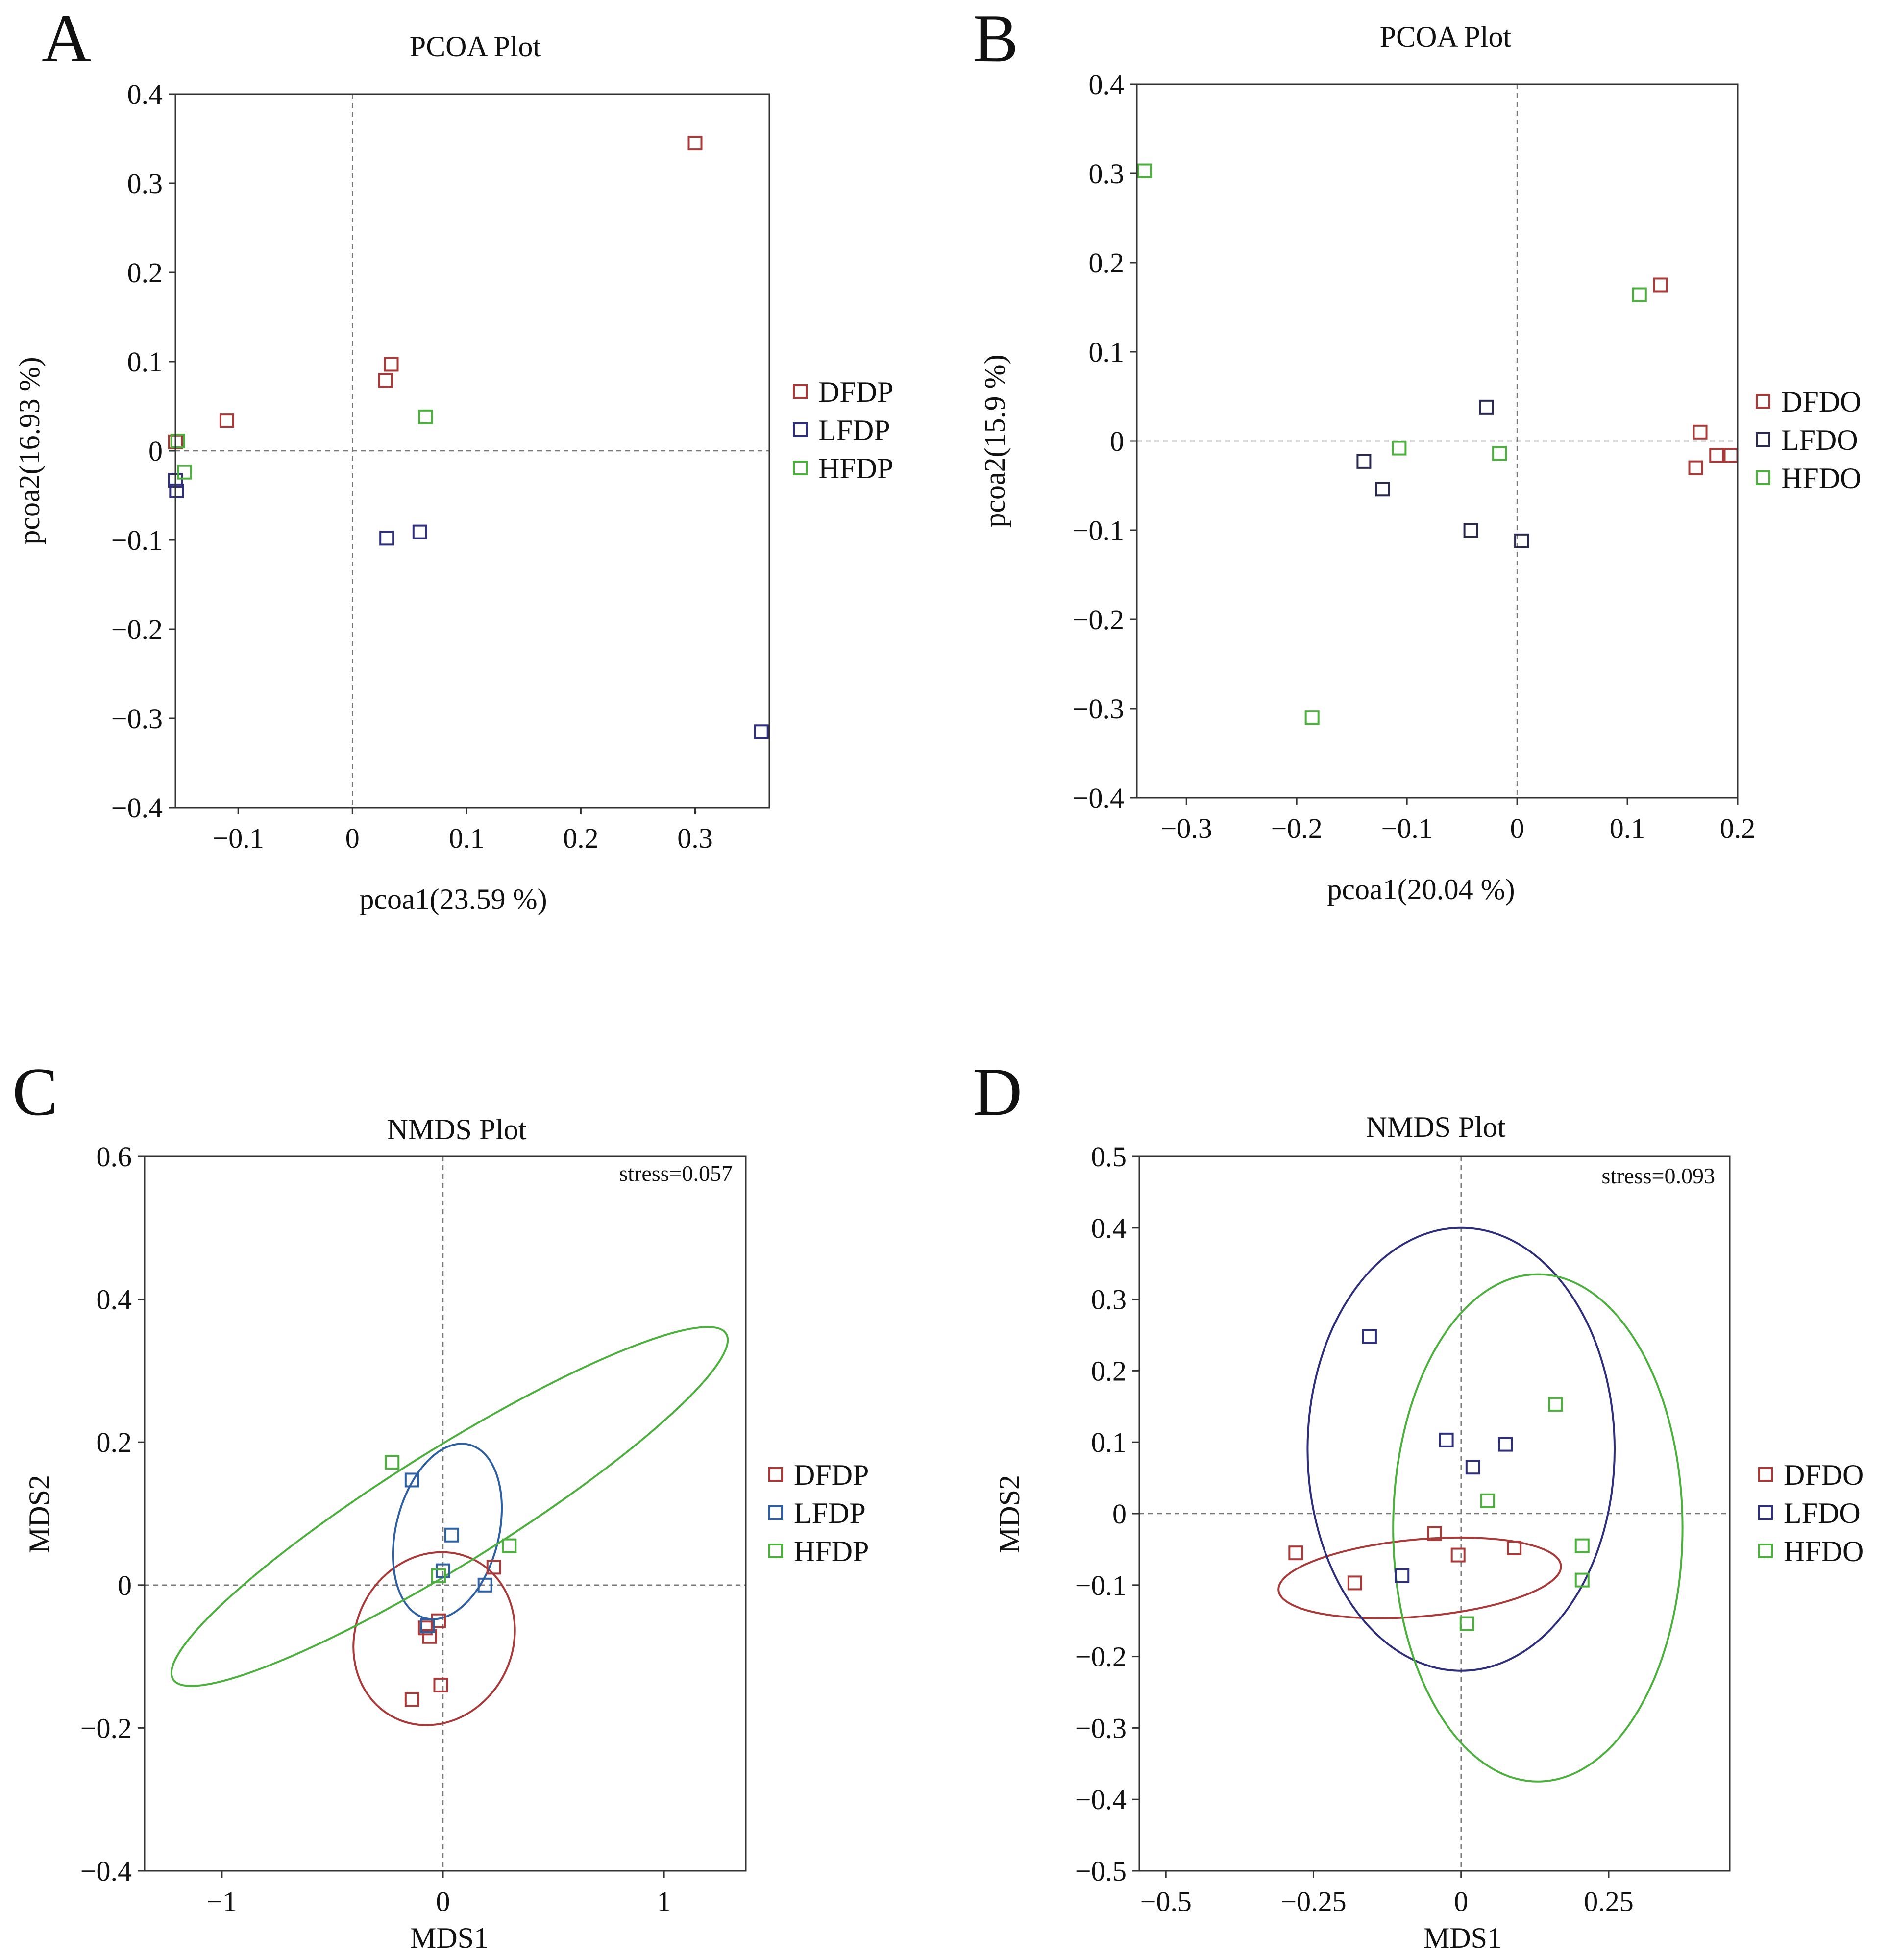 The image size is (1889, 1960). I want to click on x-tick-label: −0.25, so click(1313, 1901).